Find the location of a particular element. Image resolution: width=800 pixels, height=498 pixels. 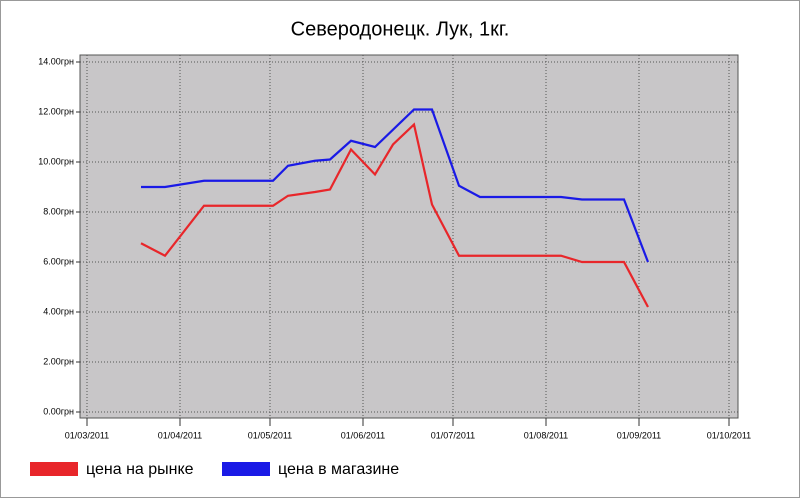

chart-title: Северодонецк. Лук, 1кг. is located at coordinates (400, 29).